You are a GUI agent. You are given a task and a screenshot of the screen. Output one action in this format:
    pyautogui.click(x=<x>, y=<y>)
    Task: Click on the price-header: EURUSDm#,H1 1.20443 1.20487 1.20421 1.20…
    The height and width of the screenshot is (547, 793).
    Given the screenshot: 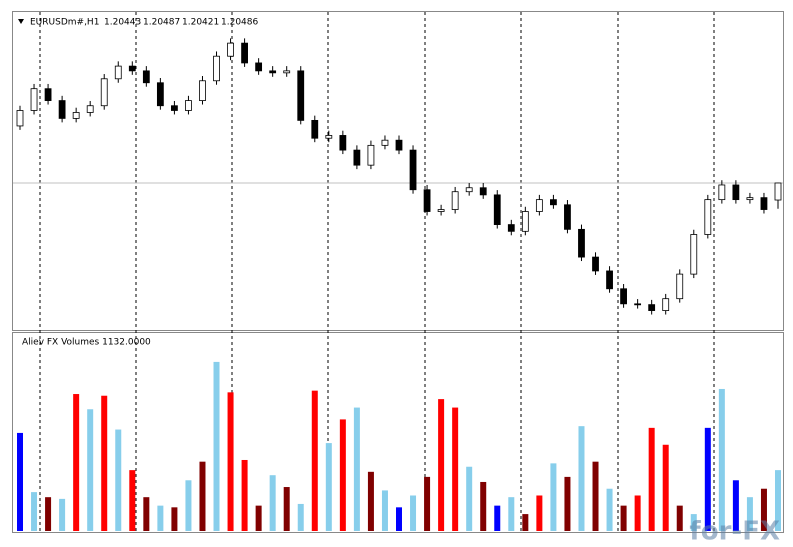 What is the action you would take?
    pyautogui.click(x=138, y=23)
    